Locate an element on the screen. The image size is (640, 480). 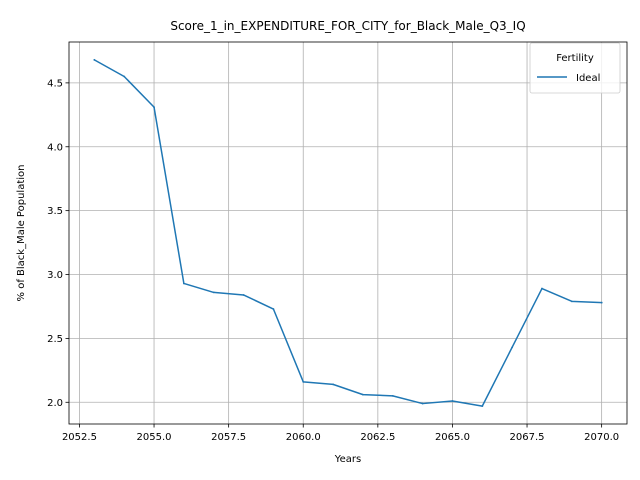
legend-title: Fertility is located at coordinates (575, 58).